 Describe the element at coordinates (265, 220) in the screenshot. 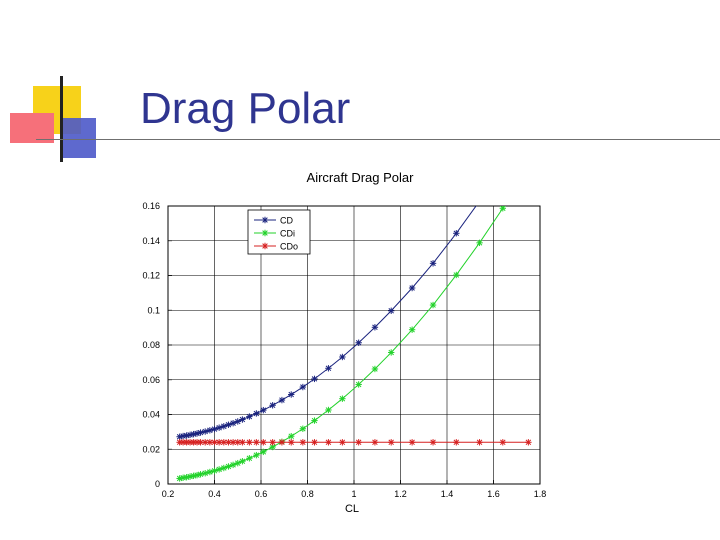

I see `legend-marker-cd` at that location.